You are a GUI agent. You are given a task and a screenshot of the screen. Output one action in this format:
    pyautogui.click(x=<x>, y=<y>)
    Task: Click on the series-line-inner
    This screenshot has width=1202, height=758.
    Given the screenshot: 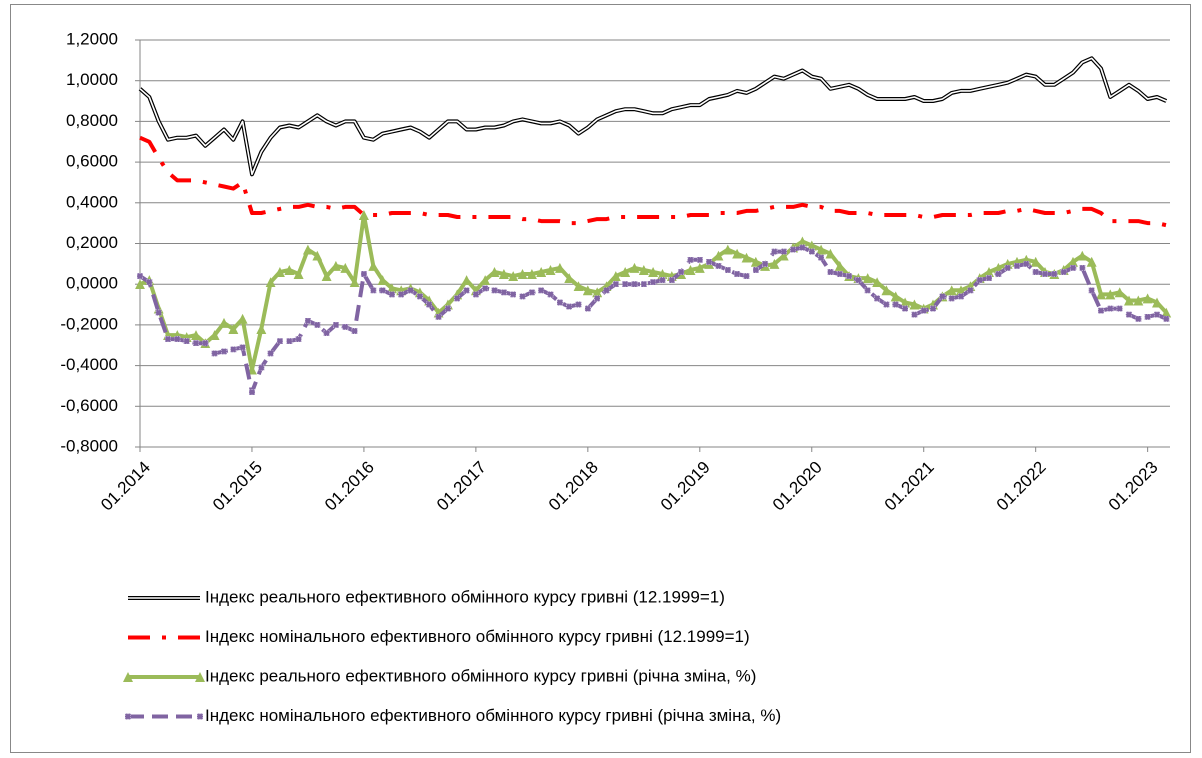 What is the action you would take?
    pyautogui.click(x=653, y=116)
    